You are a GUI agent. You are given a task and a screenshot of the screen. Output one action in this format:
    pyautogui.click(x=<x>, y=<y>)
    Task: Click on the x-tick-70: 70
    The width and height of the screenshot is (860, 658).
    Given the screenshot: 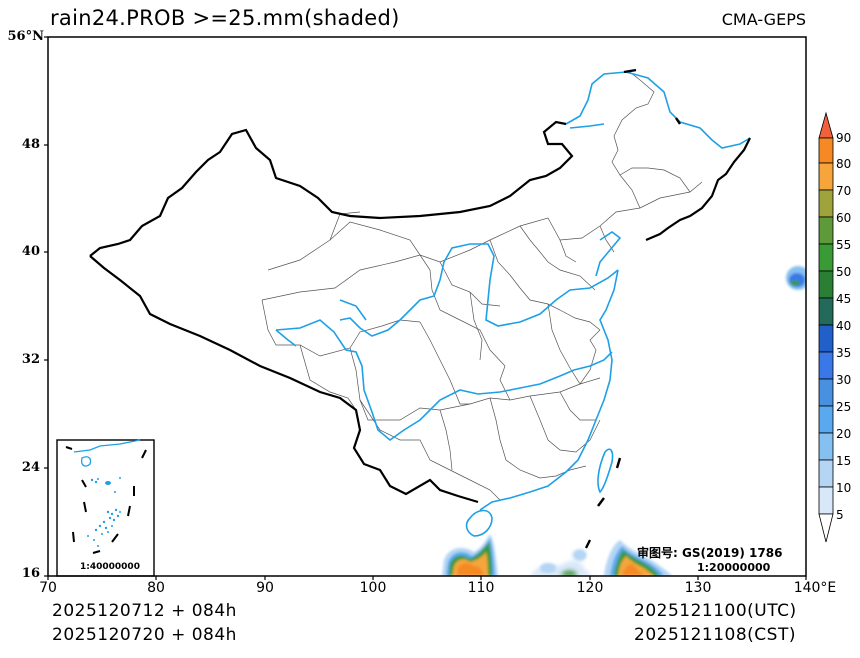 What is the action you would take?
    pyautogui.click(x=48, y=588)
    